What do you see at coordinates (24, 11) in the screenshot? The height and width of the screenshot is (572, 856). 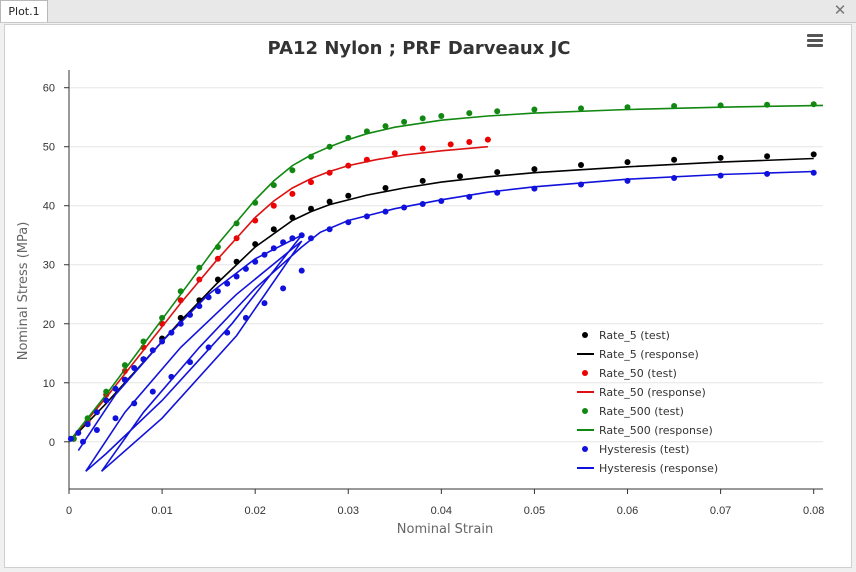 I see `tab-plot-1: Plot.1` at bounding box center [24, 11].